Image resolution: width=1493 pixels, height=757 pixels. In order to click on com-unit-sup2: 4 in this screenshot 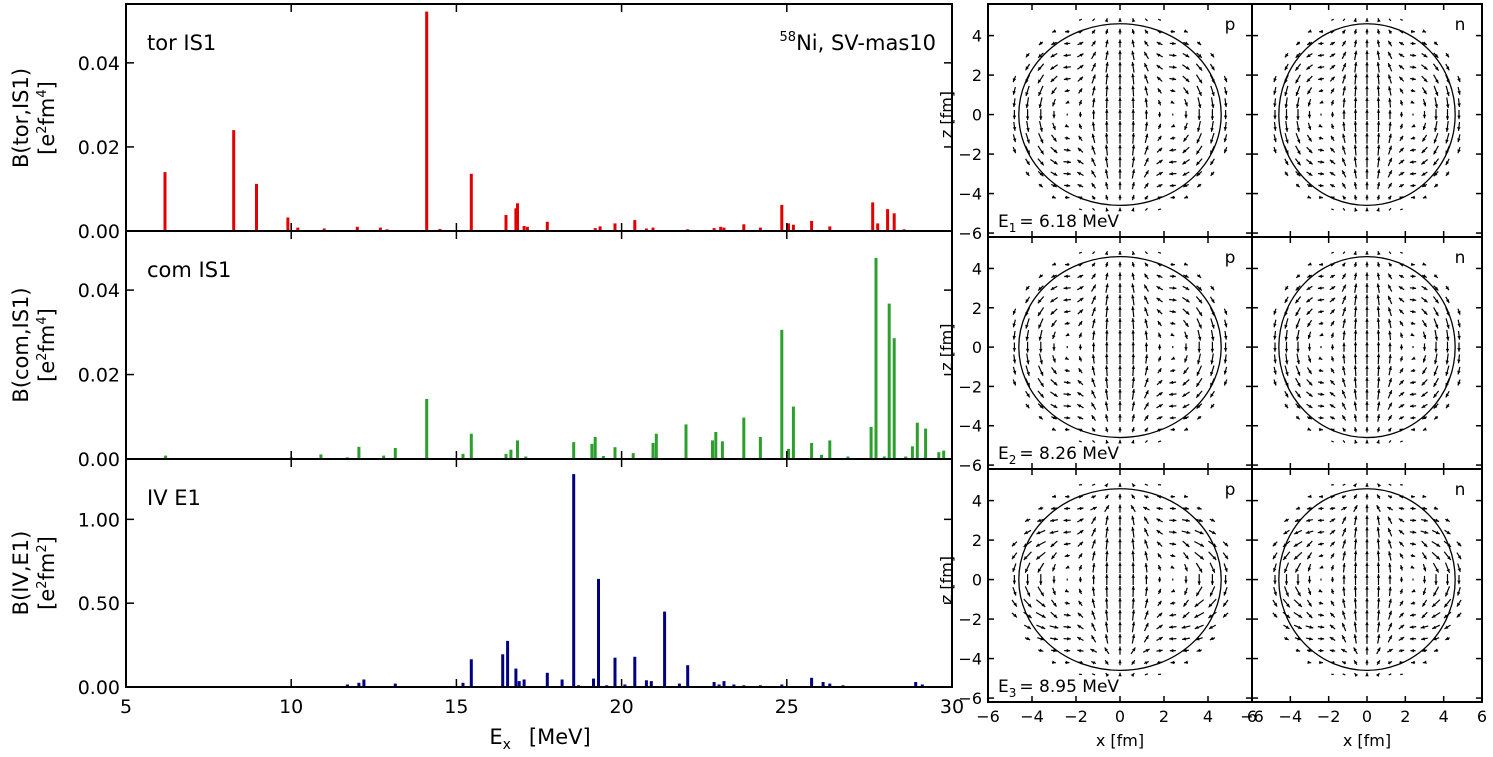, I will do `click(42, 320)`.